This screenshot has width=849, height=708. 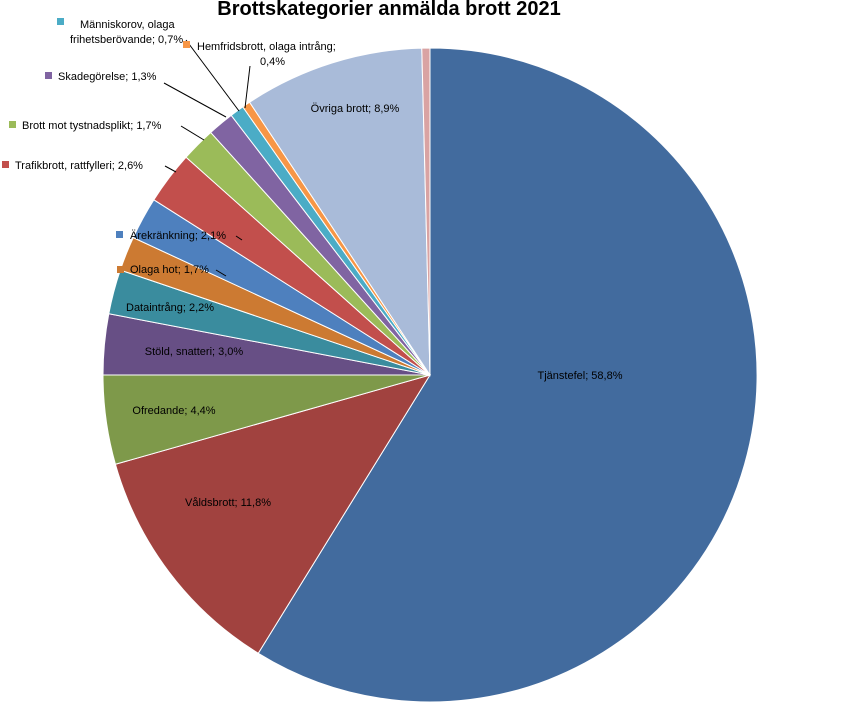 What do you see at coordinates (389, 10) in the screenshot?
I see `chart-title: Brottskategorier anmälda brott 2021` at bounding box center [389, 10].